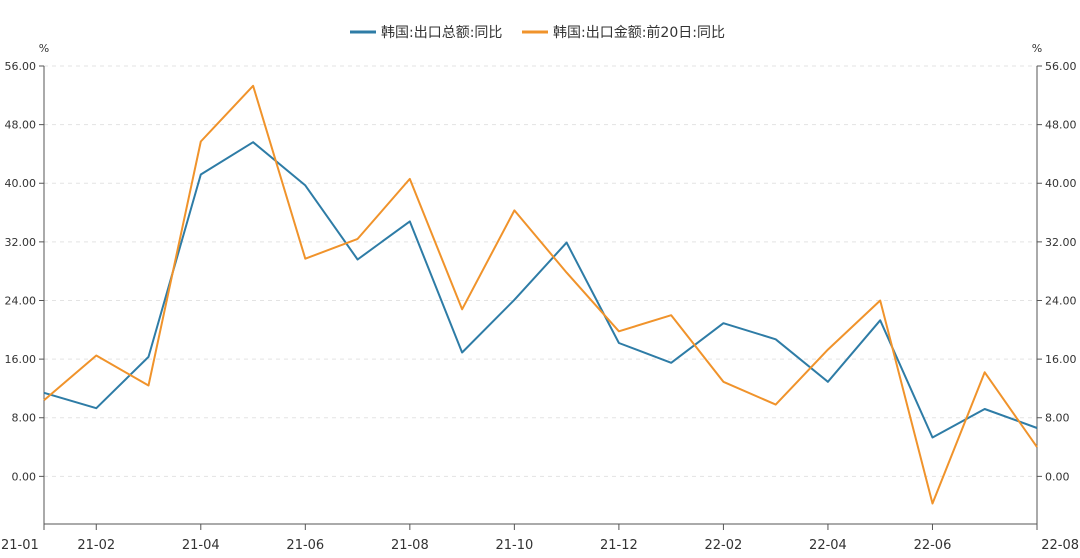 The height and width of the screenshot is (558, 1080). Describe the element at coordinates (1061, 183) in the screenshot. I see `y-tick-label-right: 40.00` at that location.